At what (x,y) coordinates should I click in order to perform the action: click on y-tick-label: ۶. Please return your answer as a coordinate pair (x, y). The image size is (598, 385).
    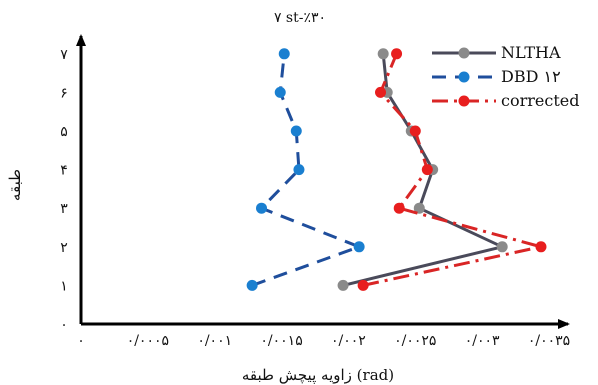
    Looking at the image, I should click on (64, 93).